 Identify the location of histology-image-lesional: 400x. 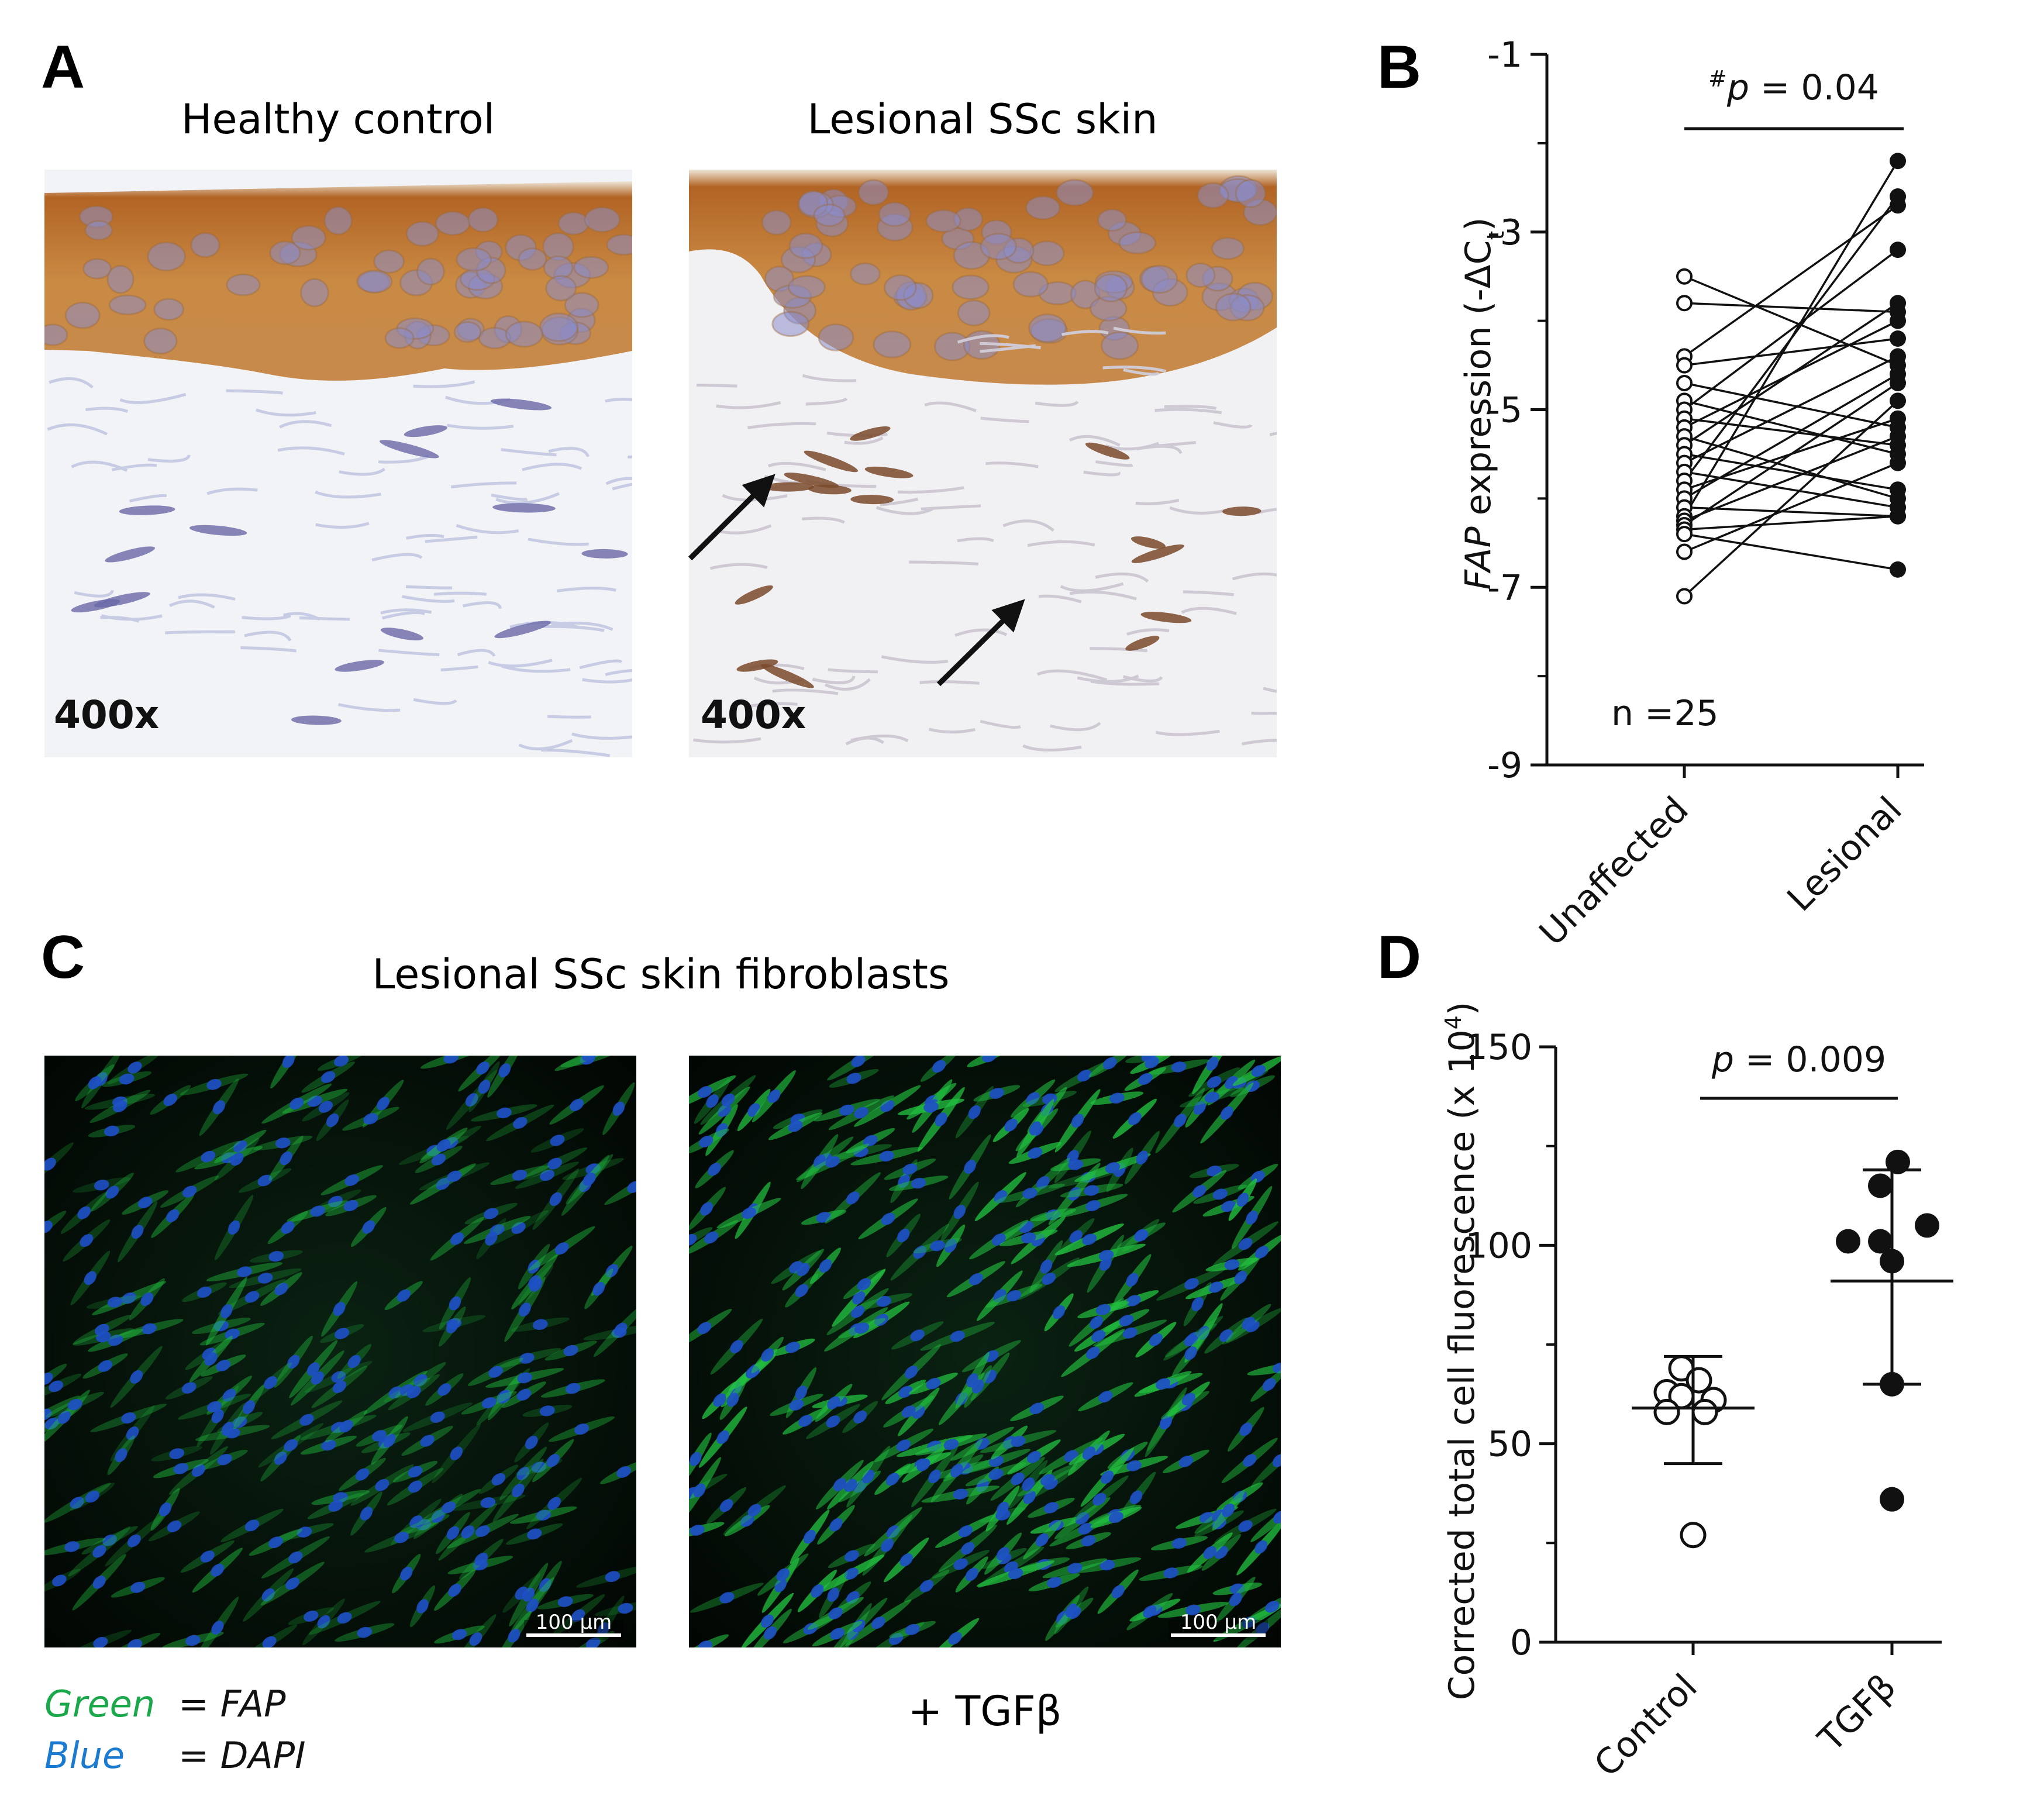
(982, 463).